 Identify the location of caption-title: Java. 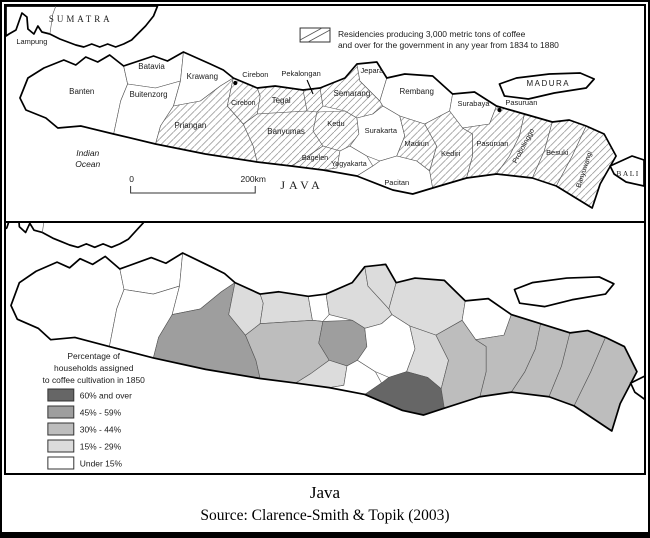
(325, 492).